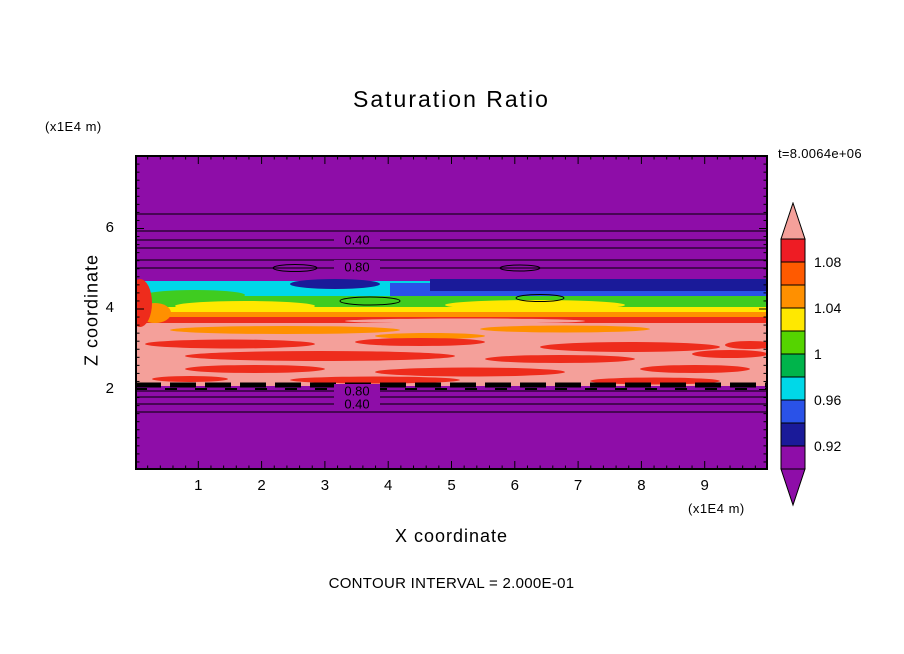 The image size is (904, 654). What do you see at coordinates (451, 536) in the screenshot?
I see `x-axis-label: X coordinate` at bounding box center [451, 536].